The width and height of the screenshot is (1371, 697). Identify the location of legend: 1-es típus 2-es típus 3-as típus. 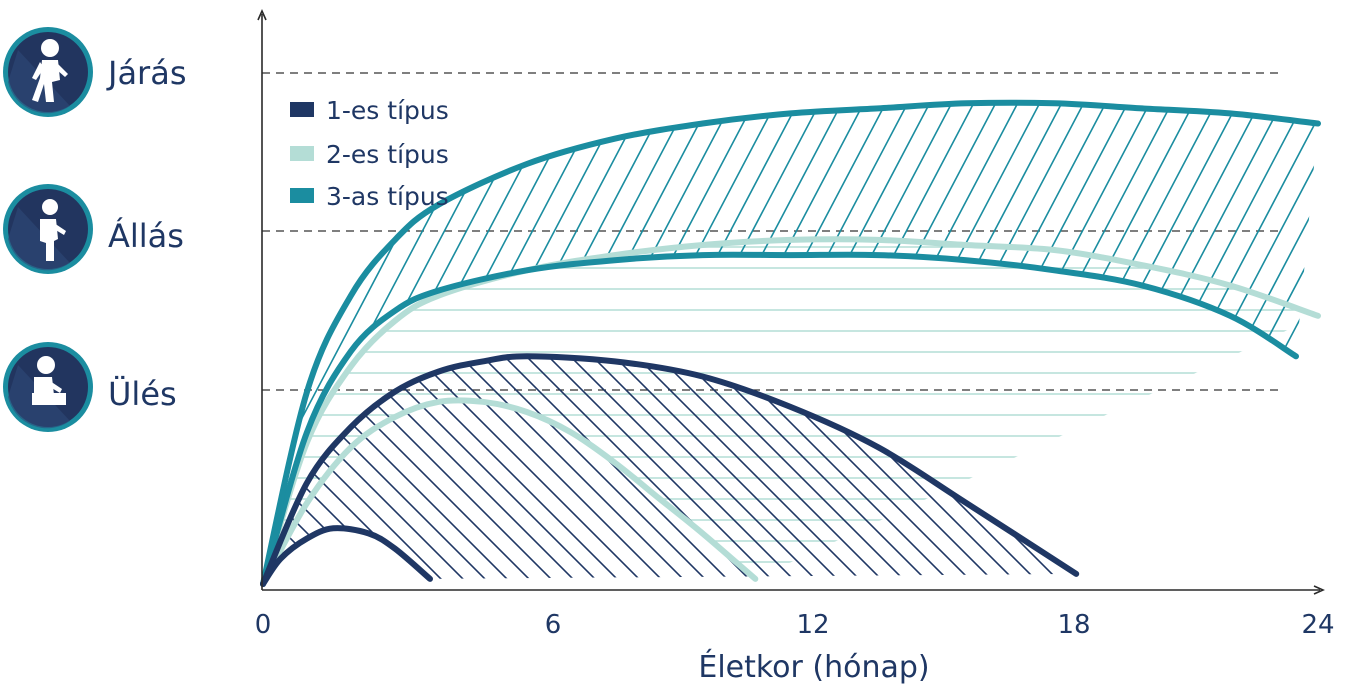
(369, 153).